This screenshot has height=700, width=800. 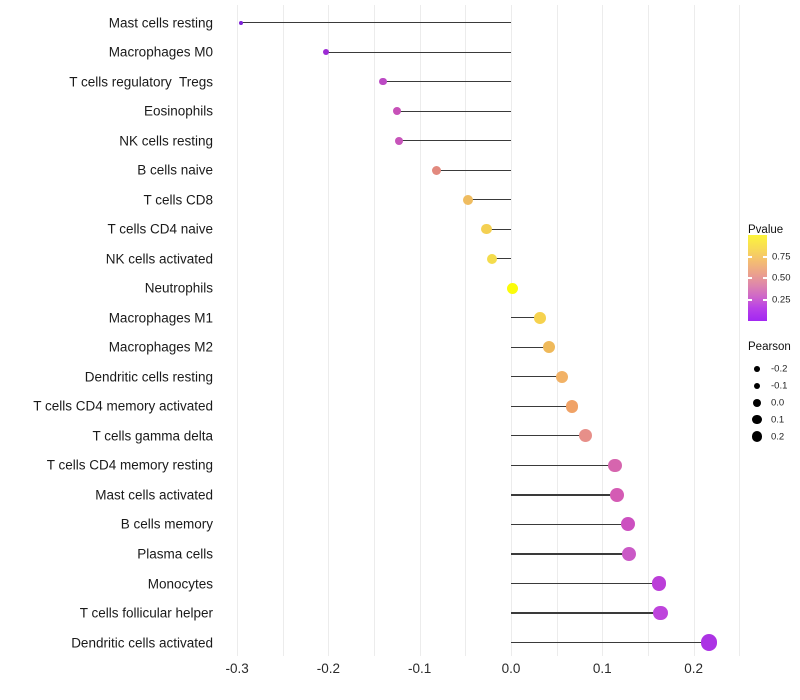 I want to click on y-axis-label: Macrophages M1, so click(x=160, y=318).